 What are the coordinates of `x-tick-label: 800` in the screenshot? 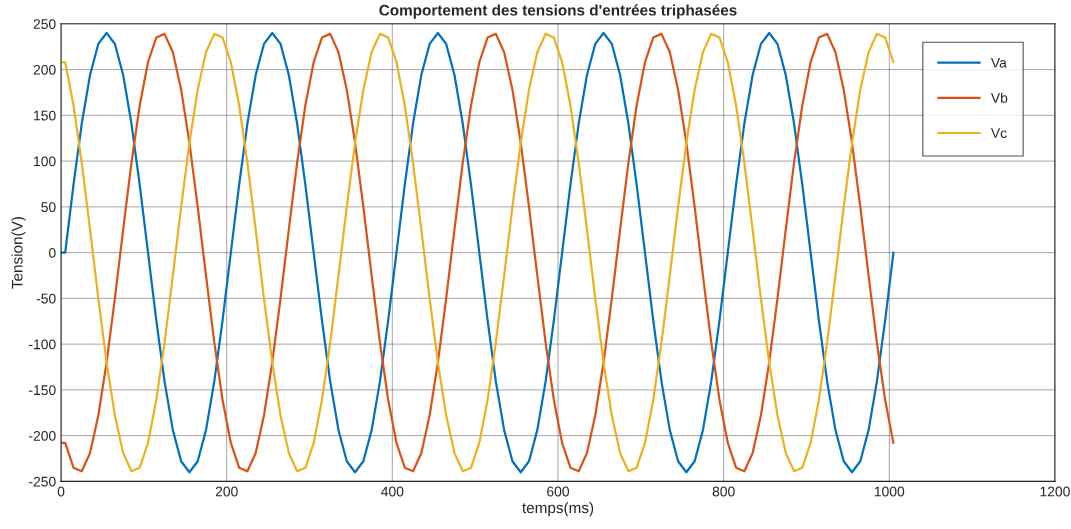 It's located at (723, 491).